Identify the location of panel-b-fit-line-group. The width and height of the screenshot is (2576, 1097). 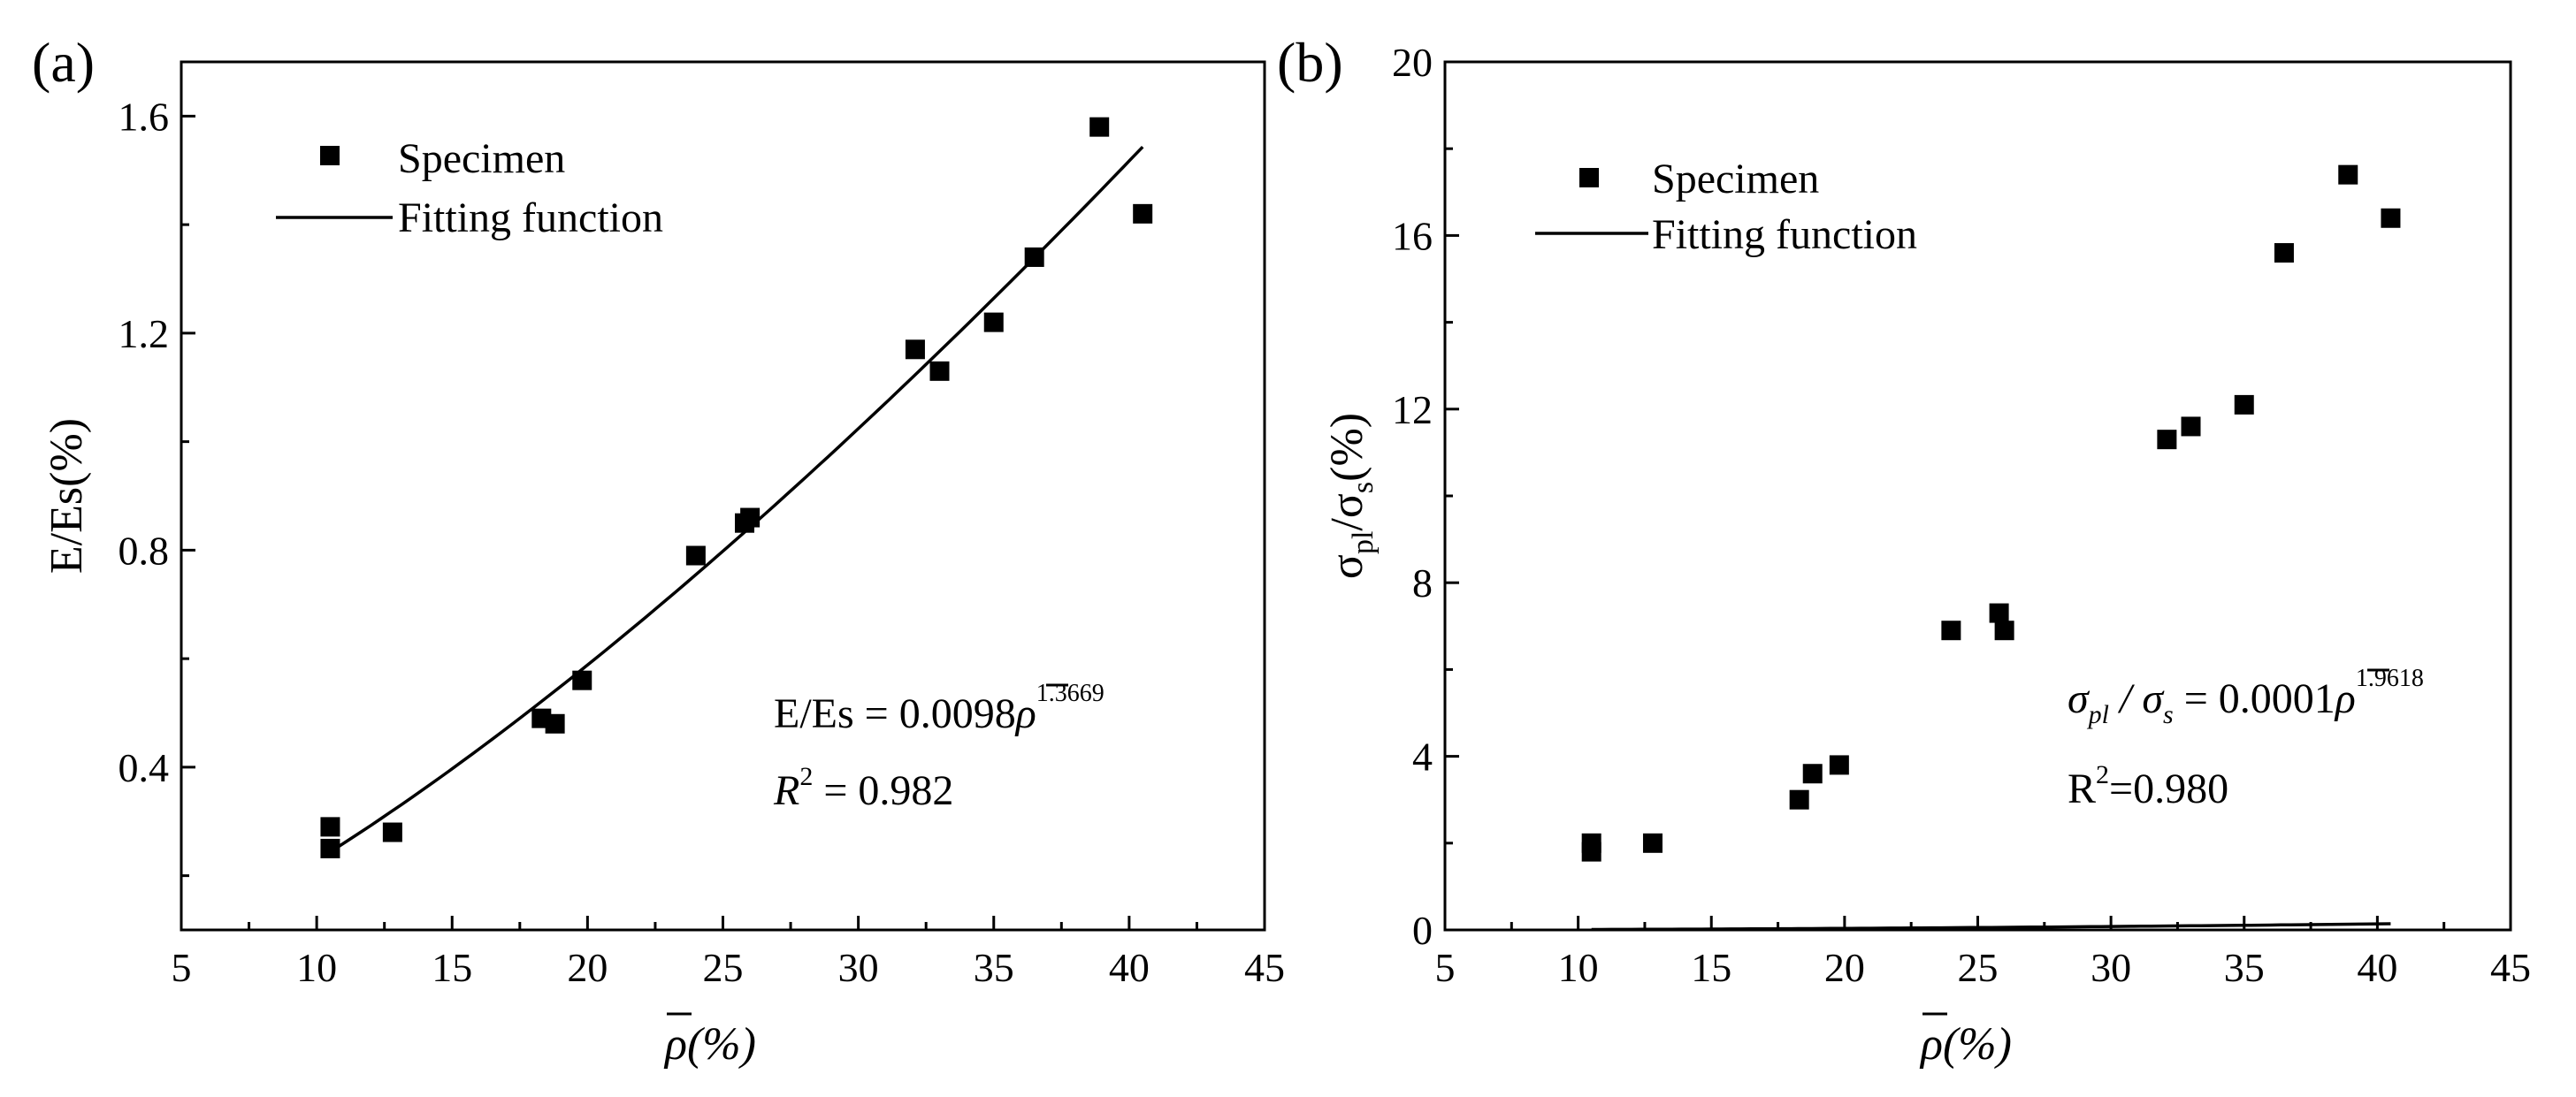
(1991, 927).